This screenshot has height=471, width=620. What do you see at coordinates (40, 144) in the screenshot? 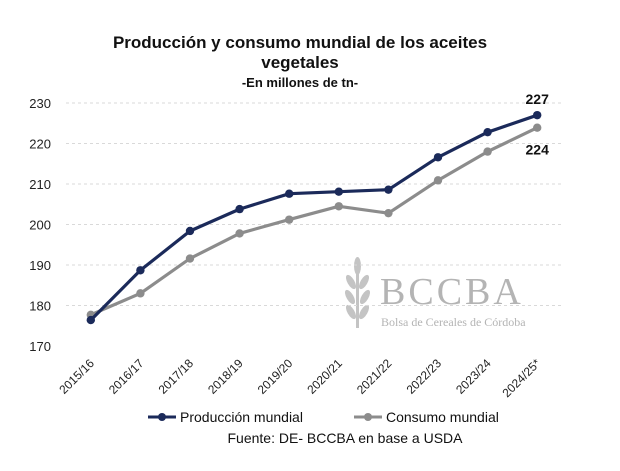
I see `y-tick-label: 220` at bounding box center [40, 144].